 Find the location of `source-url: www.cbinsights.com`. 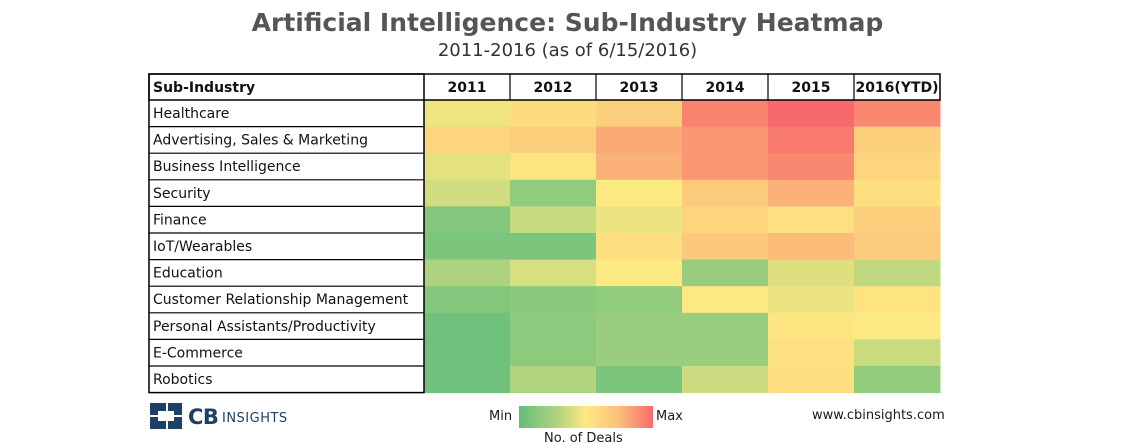

source-url: www.cbinsights.com is located at coordinates (878, 415).